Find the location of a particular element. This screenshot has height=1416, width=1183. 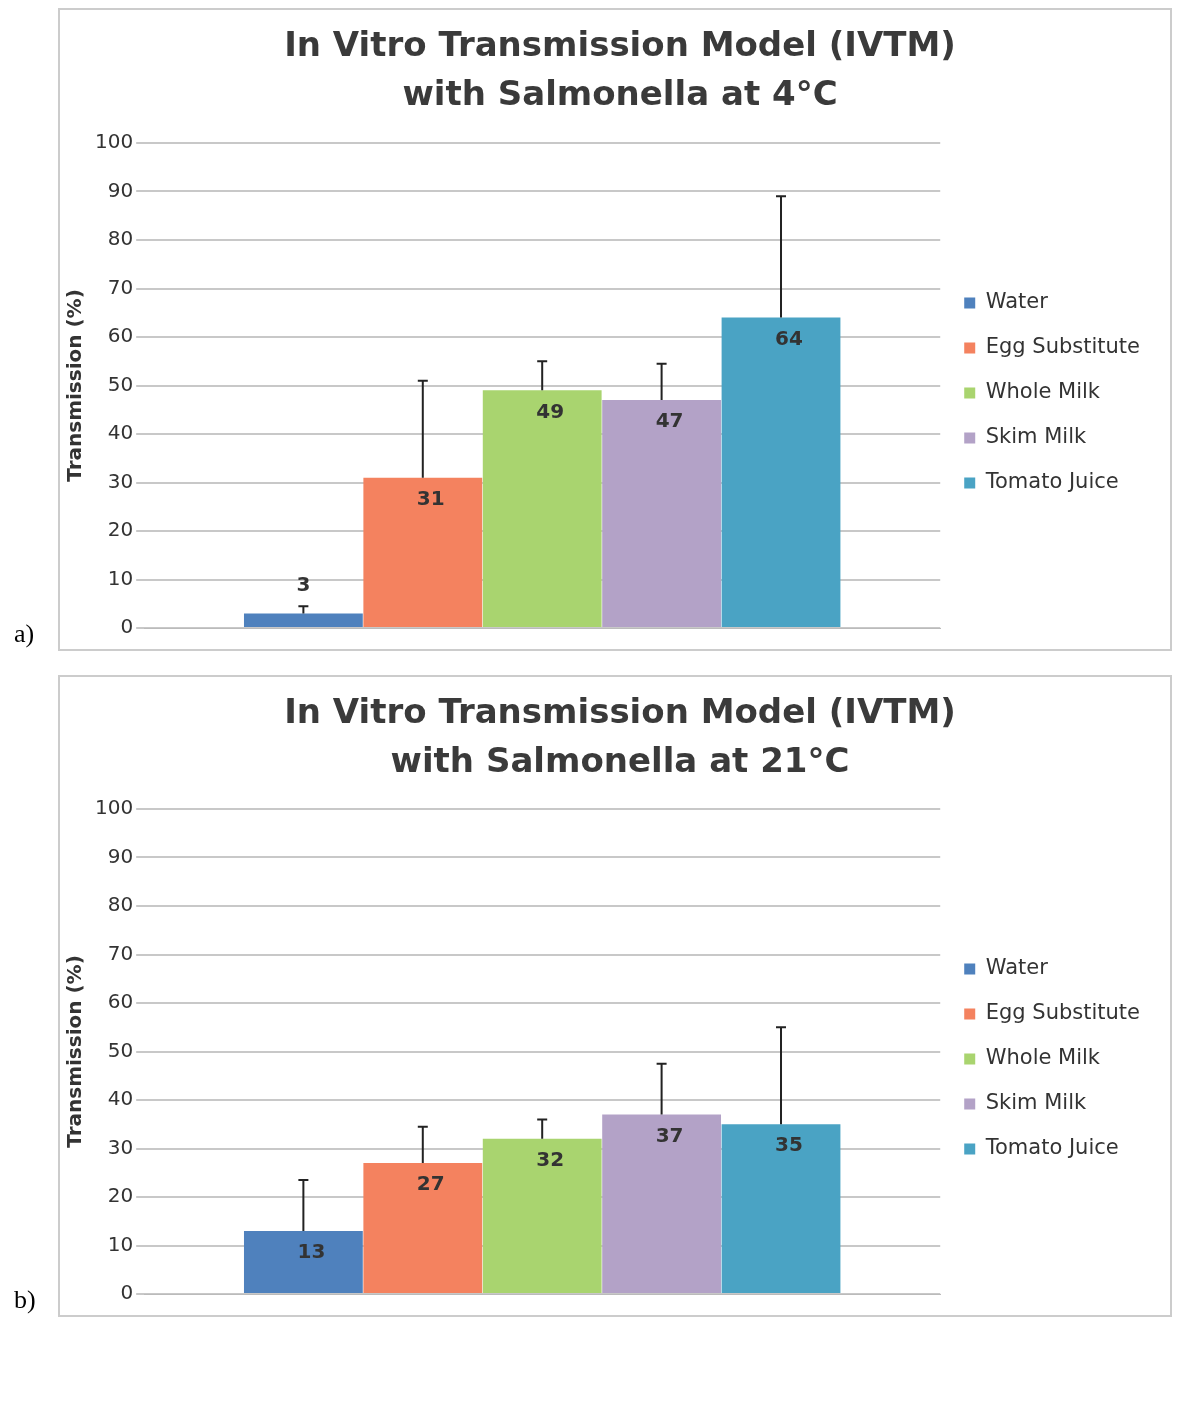

data-label: 13 is located at coordinates (311, 1251).